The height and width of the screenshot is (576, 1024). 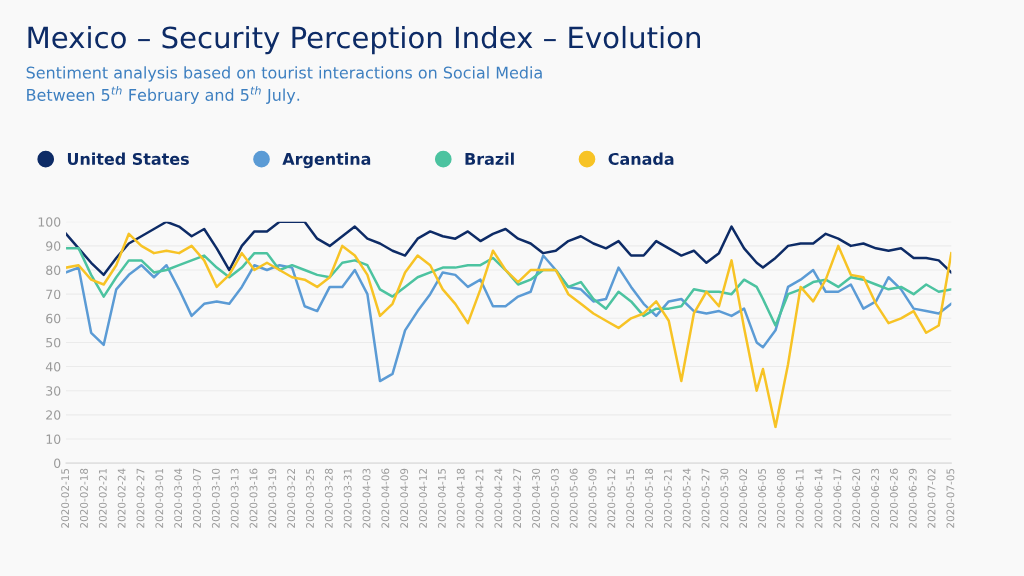 What do you see at coordinates (837, 498) in the screenshot?
I see `x-tick-label: 2020-06-17` at bounding box center [837, 498].